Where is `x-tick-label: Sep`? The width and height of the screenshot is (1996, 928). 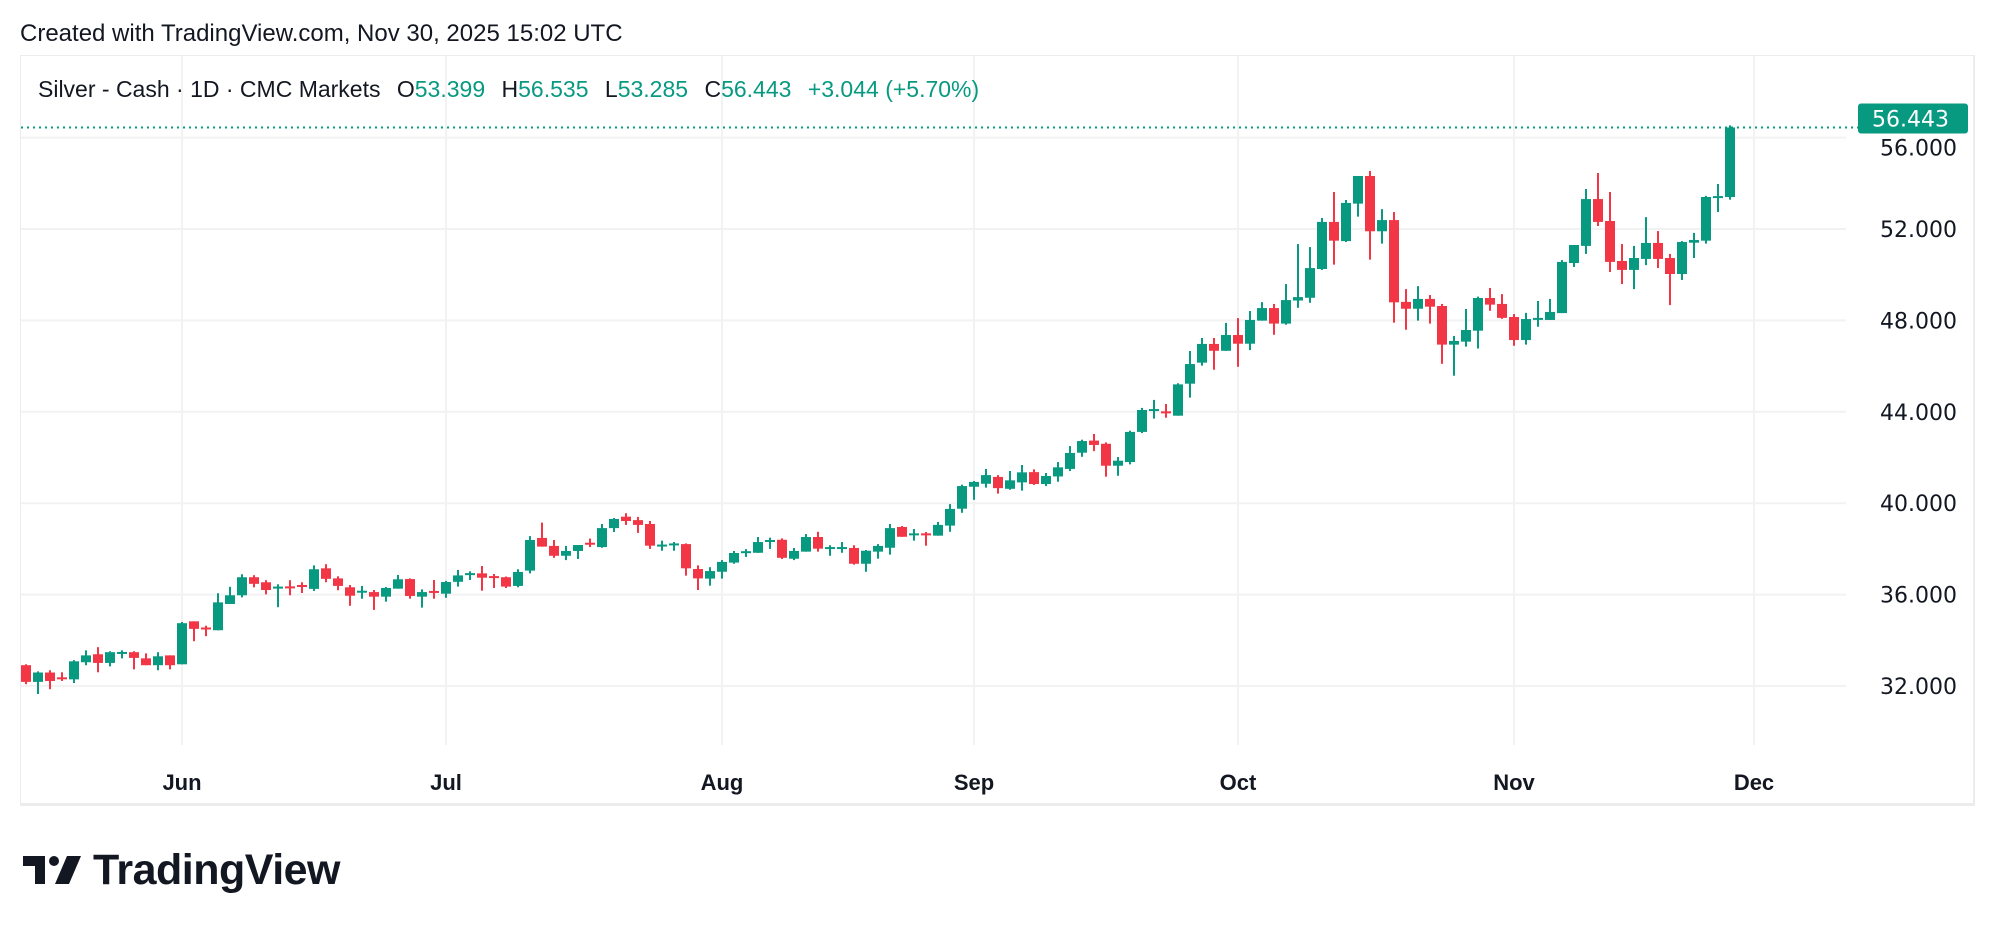
x-tick-label: Sep is located at coordinates (974, 782).